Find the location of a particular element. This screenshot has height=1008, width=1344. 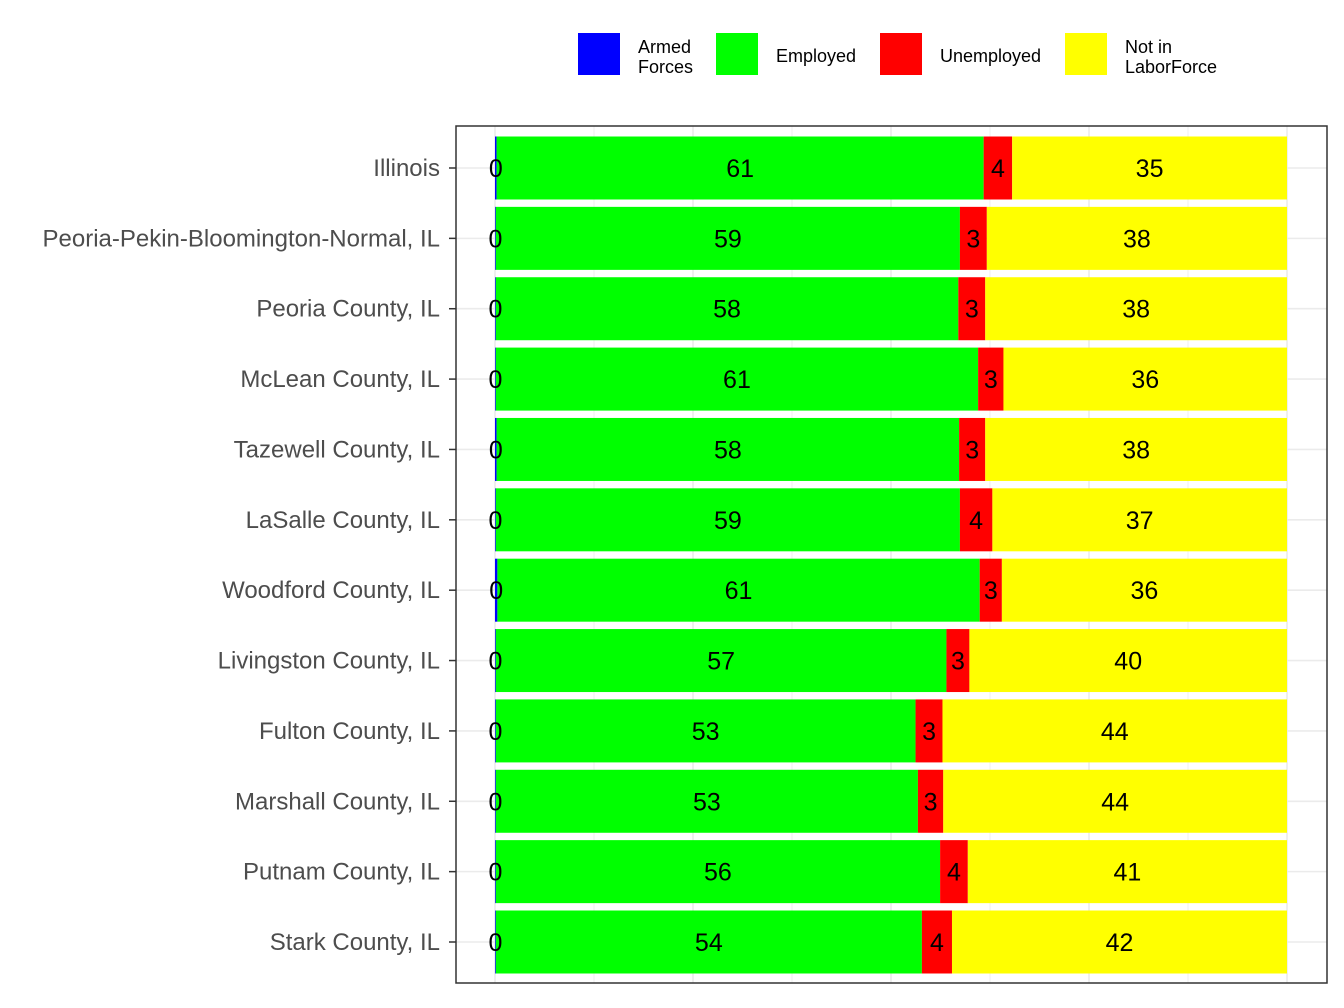

category-label: Tazewell County, IL is located at coordinates (337, 449).